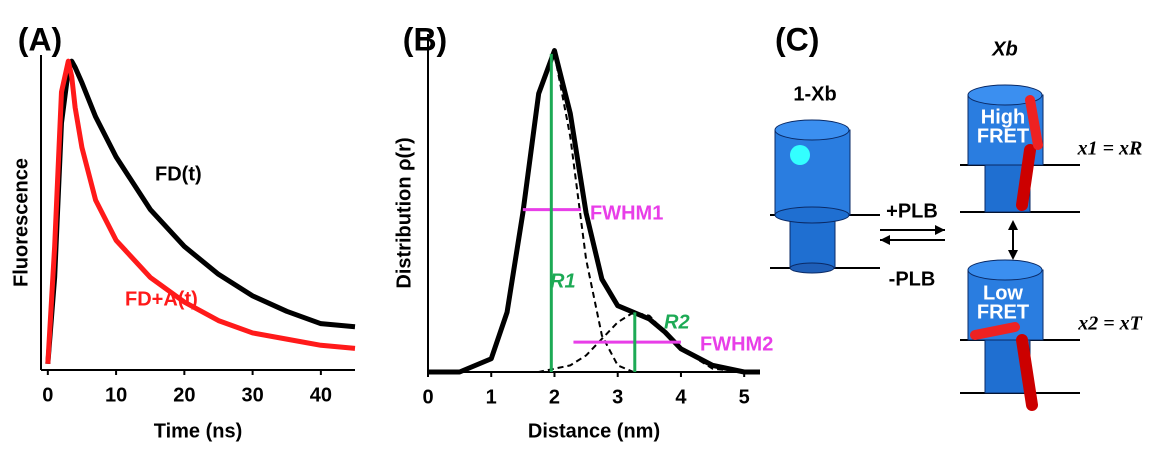 The width and height of the screenshot is (1152, 453). What do you see at coordinates (594, 431) in the screenshot?
I see `x-axis-label: Distance (nm)` at bounding box center [594, 431].